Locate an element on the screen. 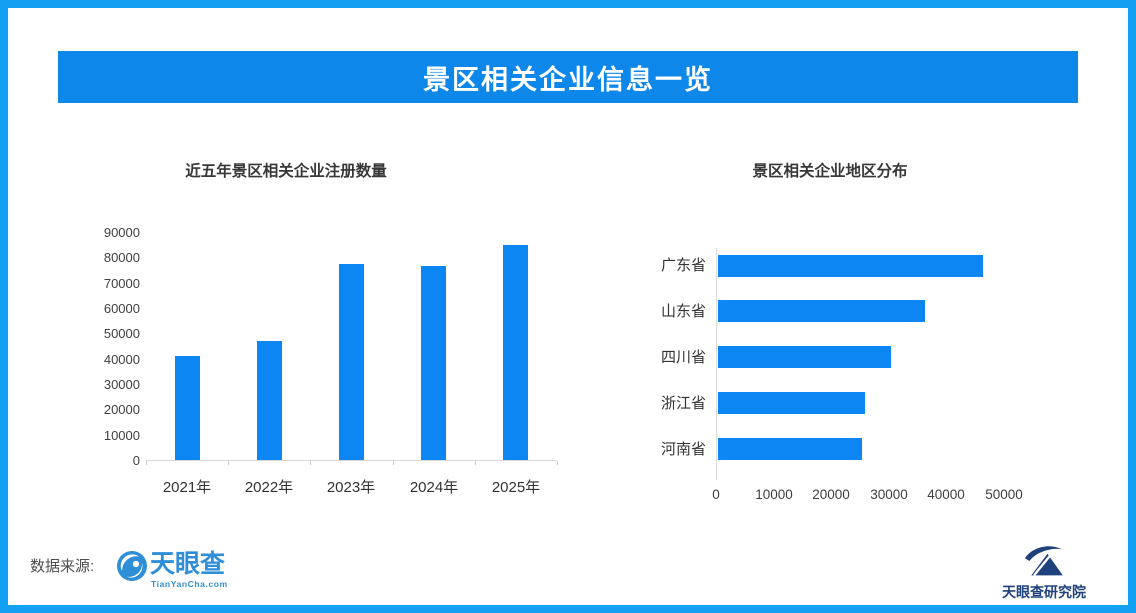  category-label-广东省: 广东省 is located at coordinates (683, 265).